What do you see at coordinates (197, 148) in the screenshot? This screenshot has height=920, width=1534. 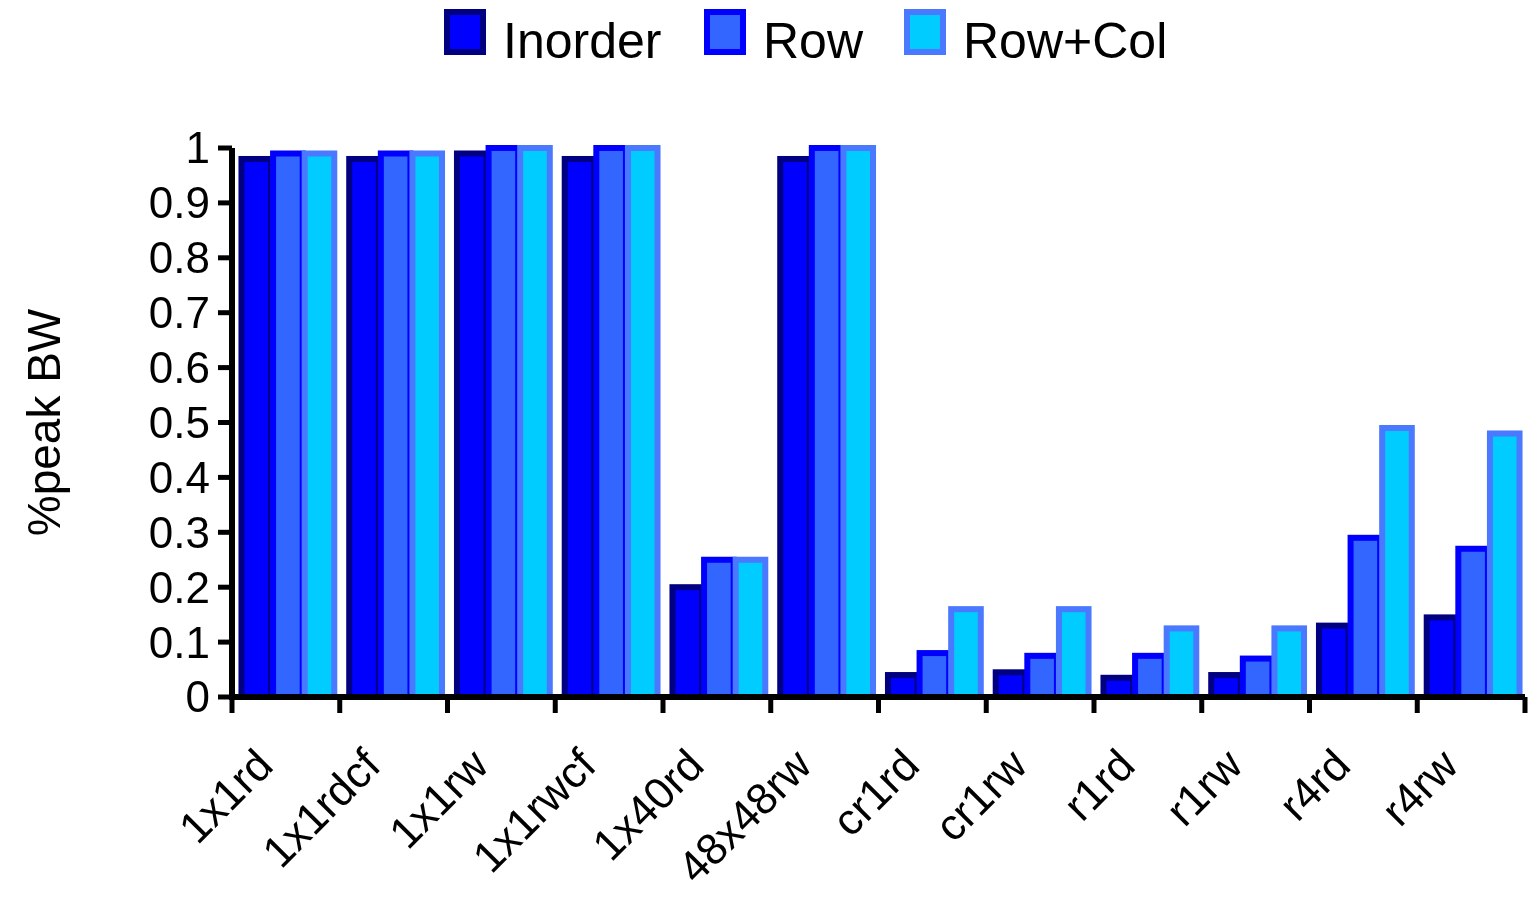 I see `y-tick-label: 1` at bounding box center [197, 148].